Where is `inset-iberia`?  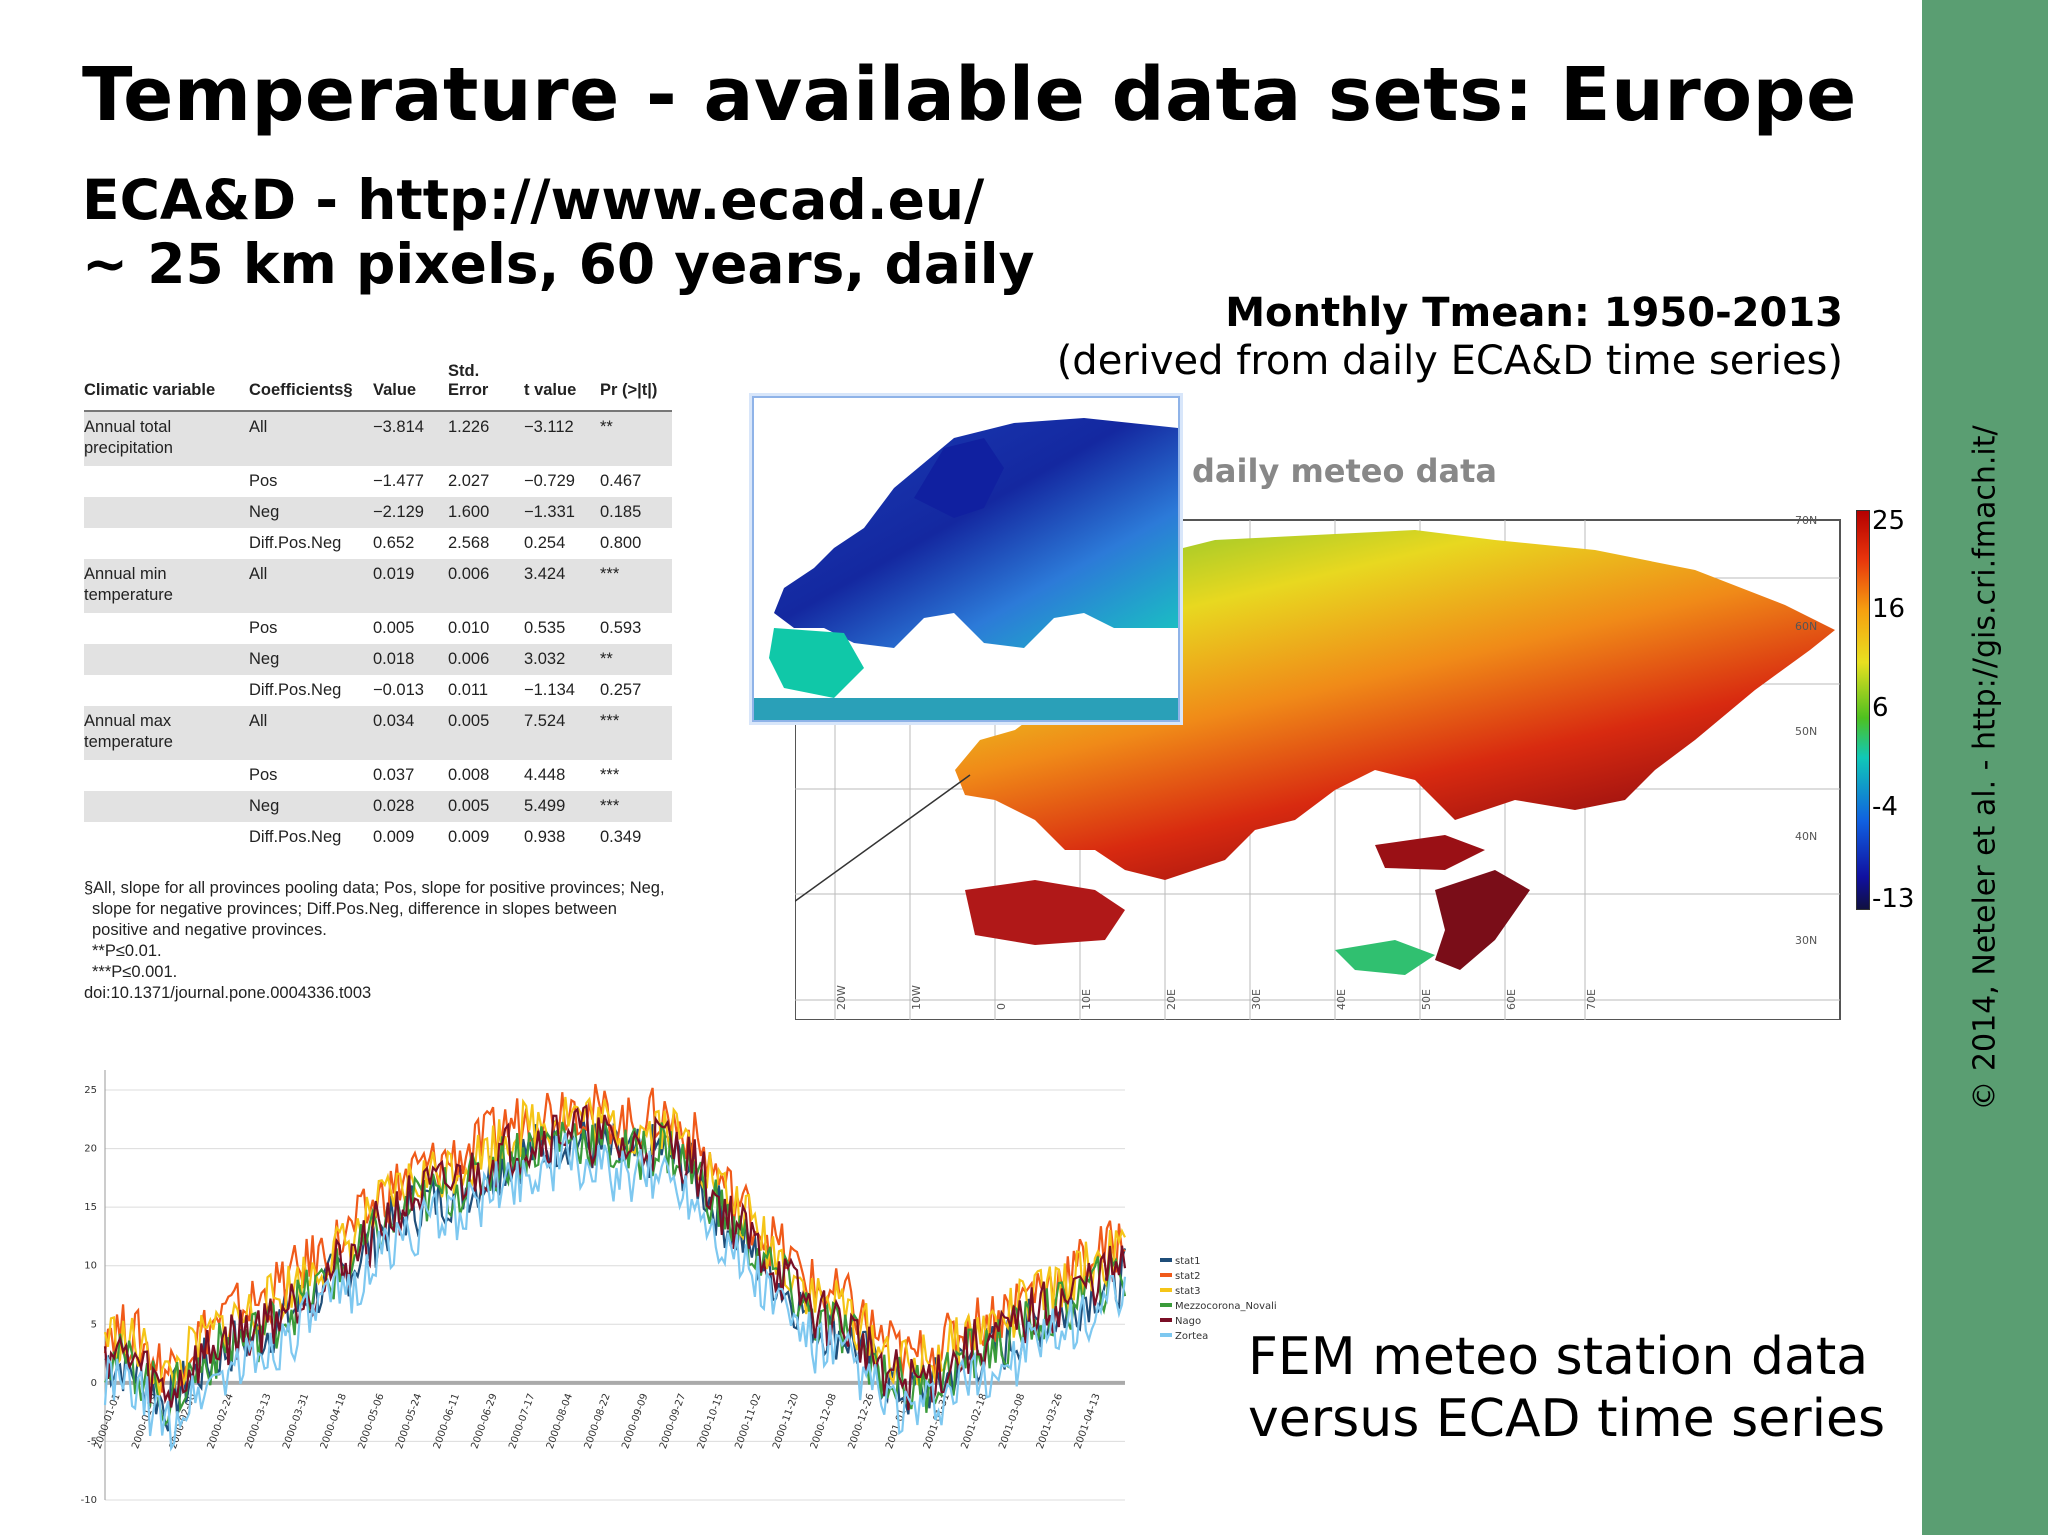 inset-iberia is located at coordinates (816, 663).